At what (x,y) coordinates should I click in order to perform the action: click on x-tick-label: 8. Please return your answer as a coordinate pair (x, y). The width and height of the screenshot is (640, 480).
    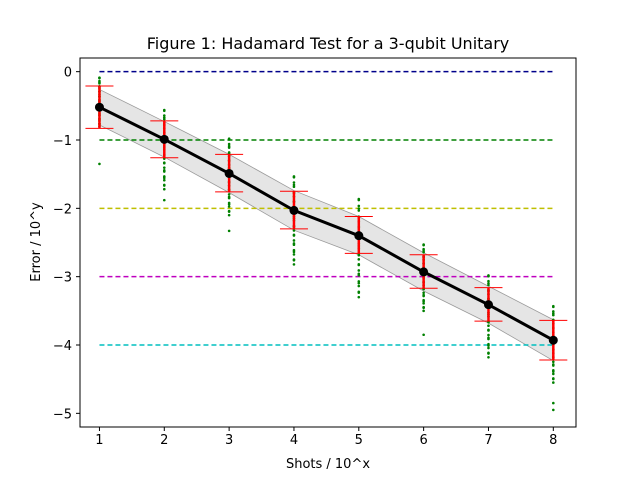
    Looking at the image, I should click on (553, 440).